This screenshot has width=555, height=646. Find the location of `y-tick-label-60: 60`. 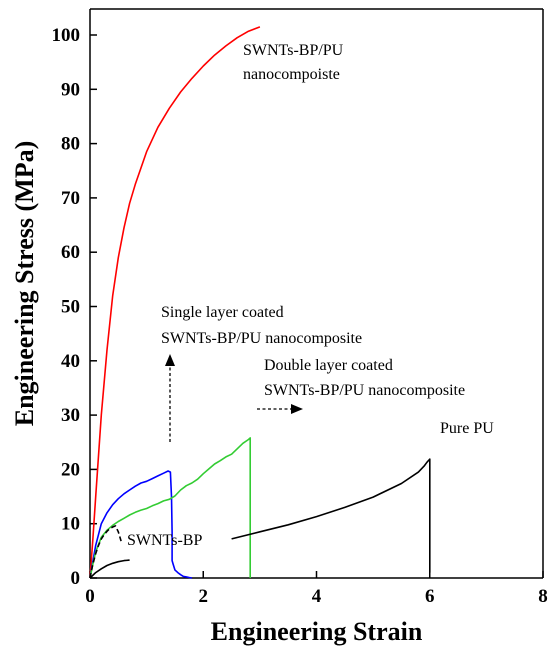

y-tick-label-60: 60 is located at coordinates (70, 252).